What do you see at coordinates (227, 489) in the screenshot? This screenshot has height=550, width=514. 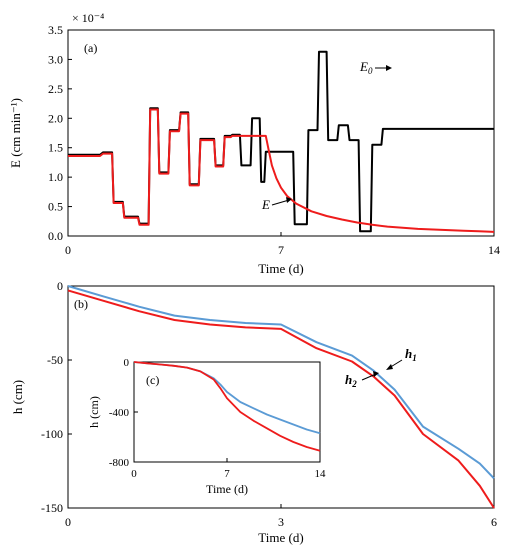 I see `panel-c-xlabel: Time (d)` at bounding box center [227, 489].